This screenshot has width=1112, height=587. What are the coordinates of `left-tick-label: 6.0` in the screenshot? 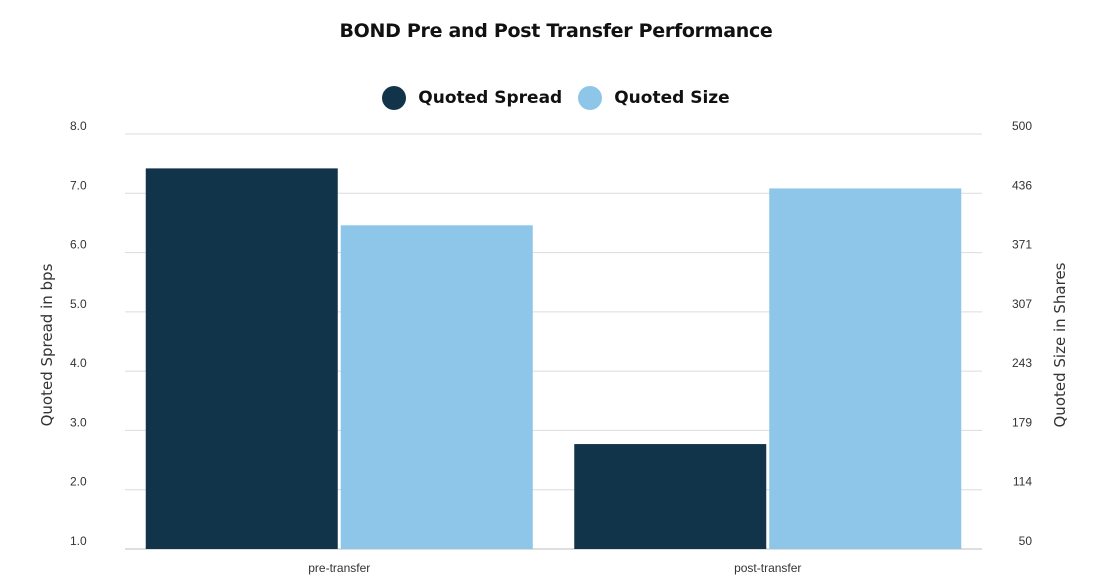 It's located at (78, 245).